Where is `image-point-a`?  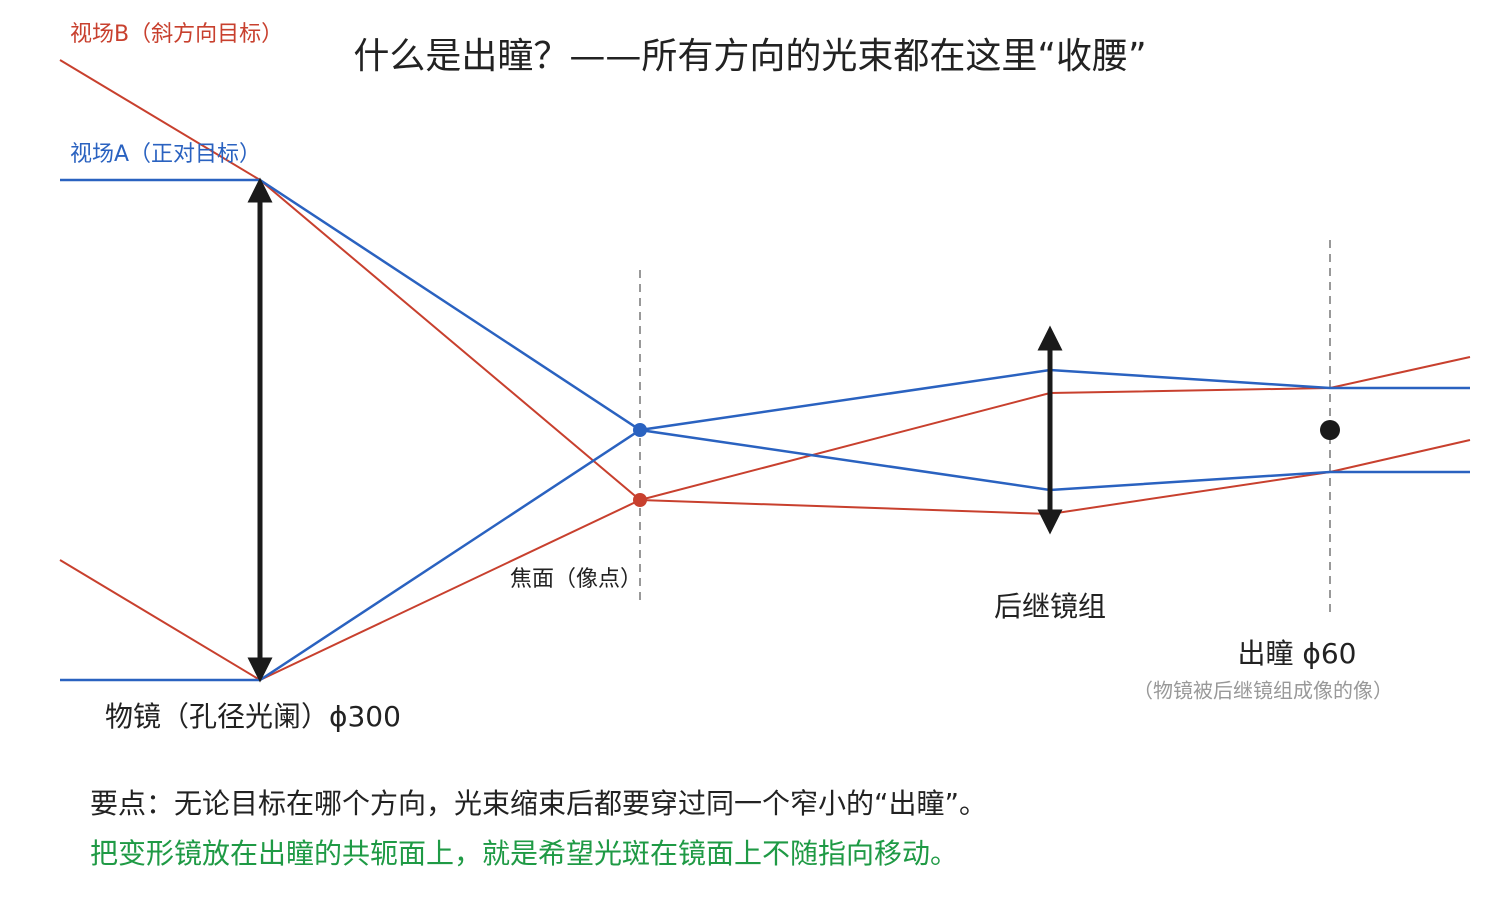 image-point-a is located at coordinates (640, 430).